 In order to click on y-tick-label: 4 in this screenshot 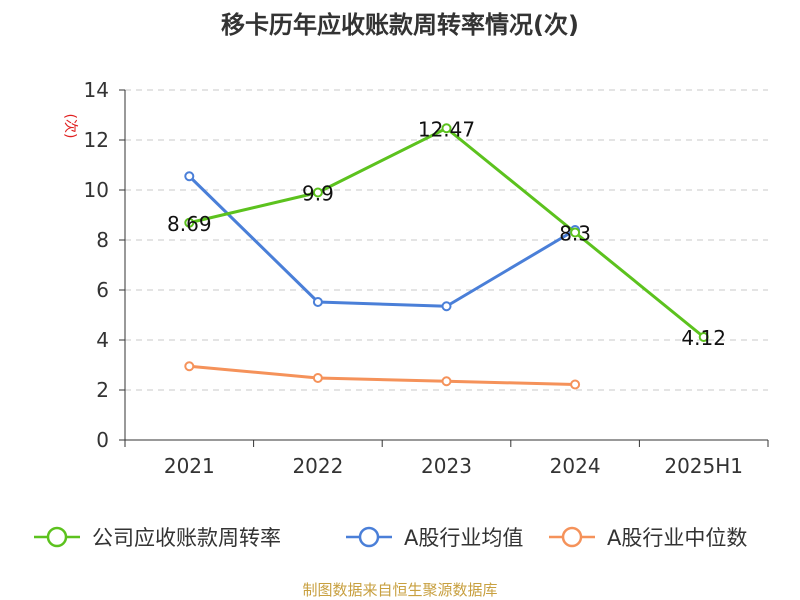, I will do `click(102, 340)`.